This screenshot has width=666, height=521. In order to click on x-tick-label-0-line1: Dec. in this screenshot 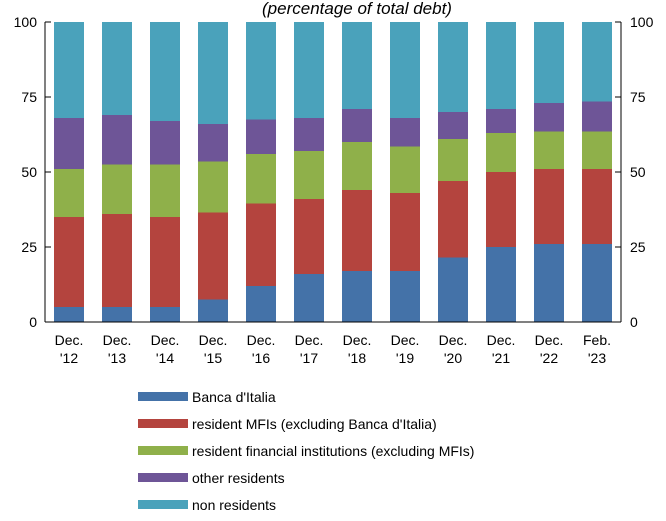, I will do `click(69, 340)`.